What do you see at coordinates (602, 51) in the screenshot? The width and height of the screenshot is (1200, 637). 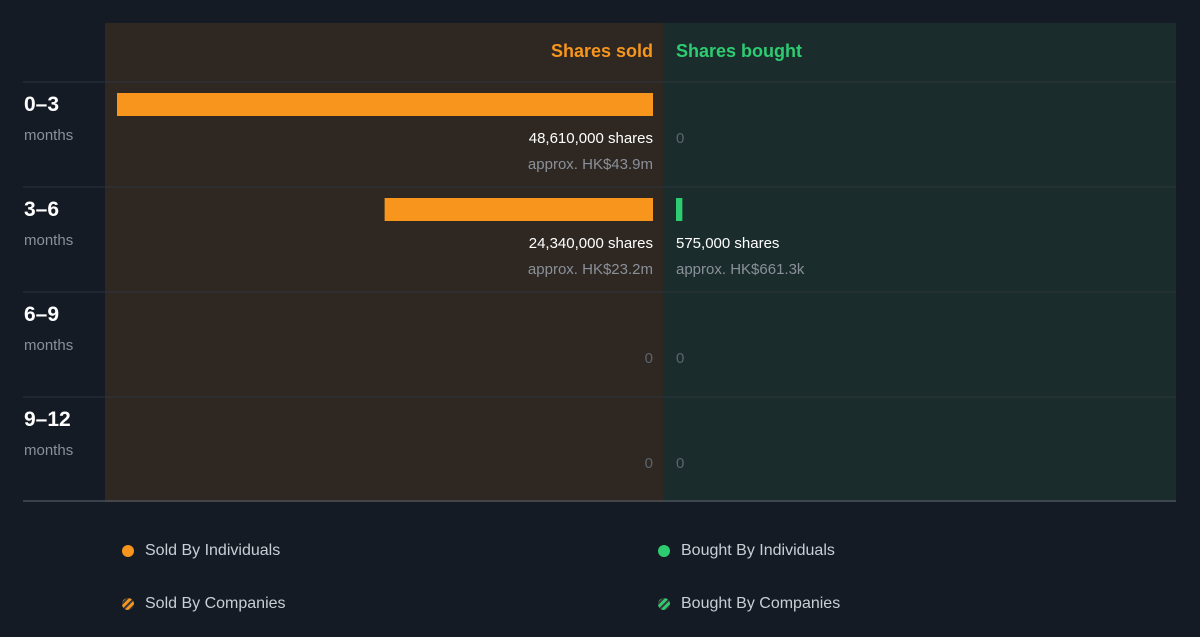 I see `shares-sold-header: Shares sold` at bounding box center [602, 51].